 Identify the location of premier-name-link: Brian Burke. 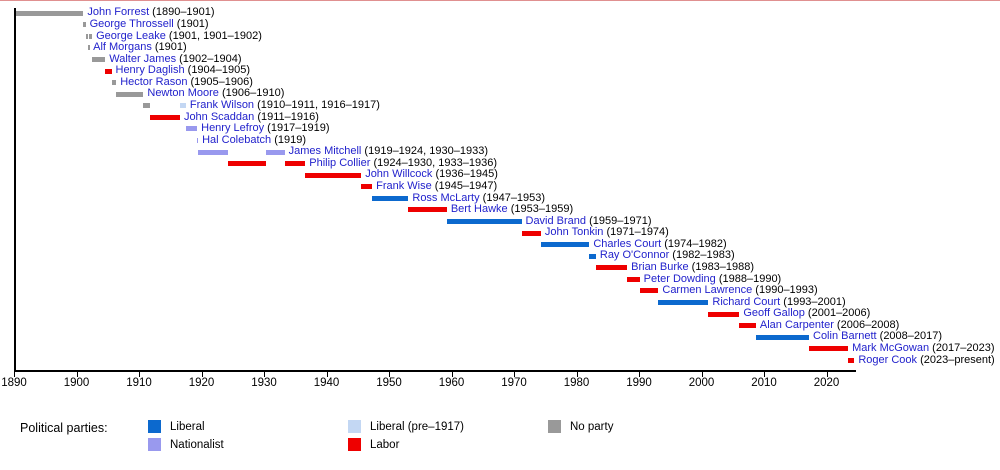
(660, 266).